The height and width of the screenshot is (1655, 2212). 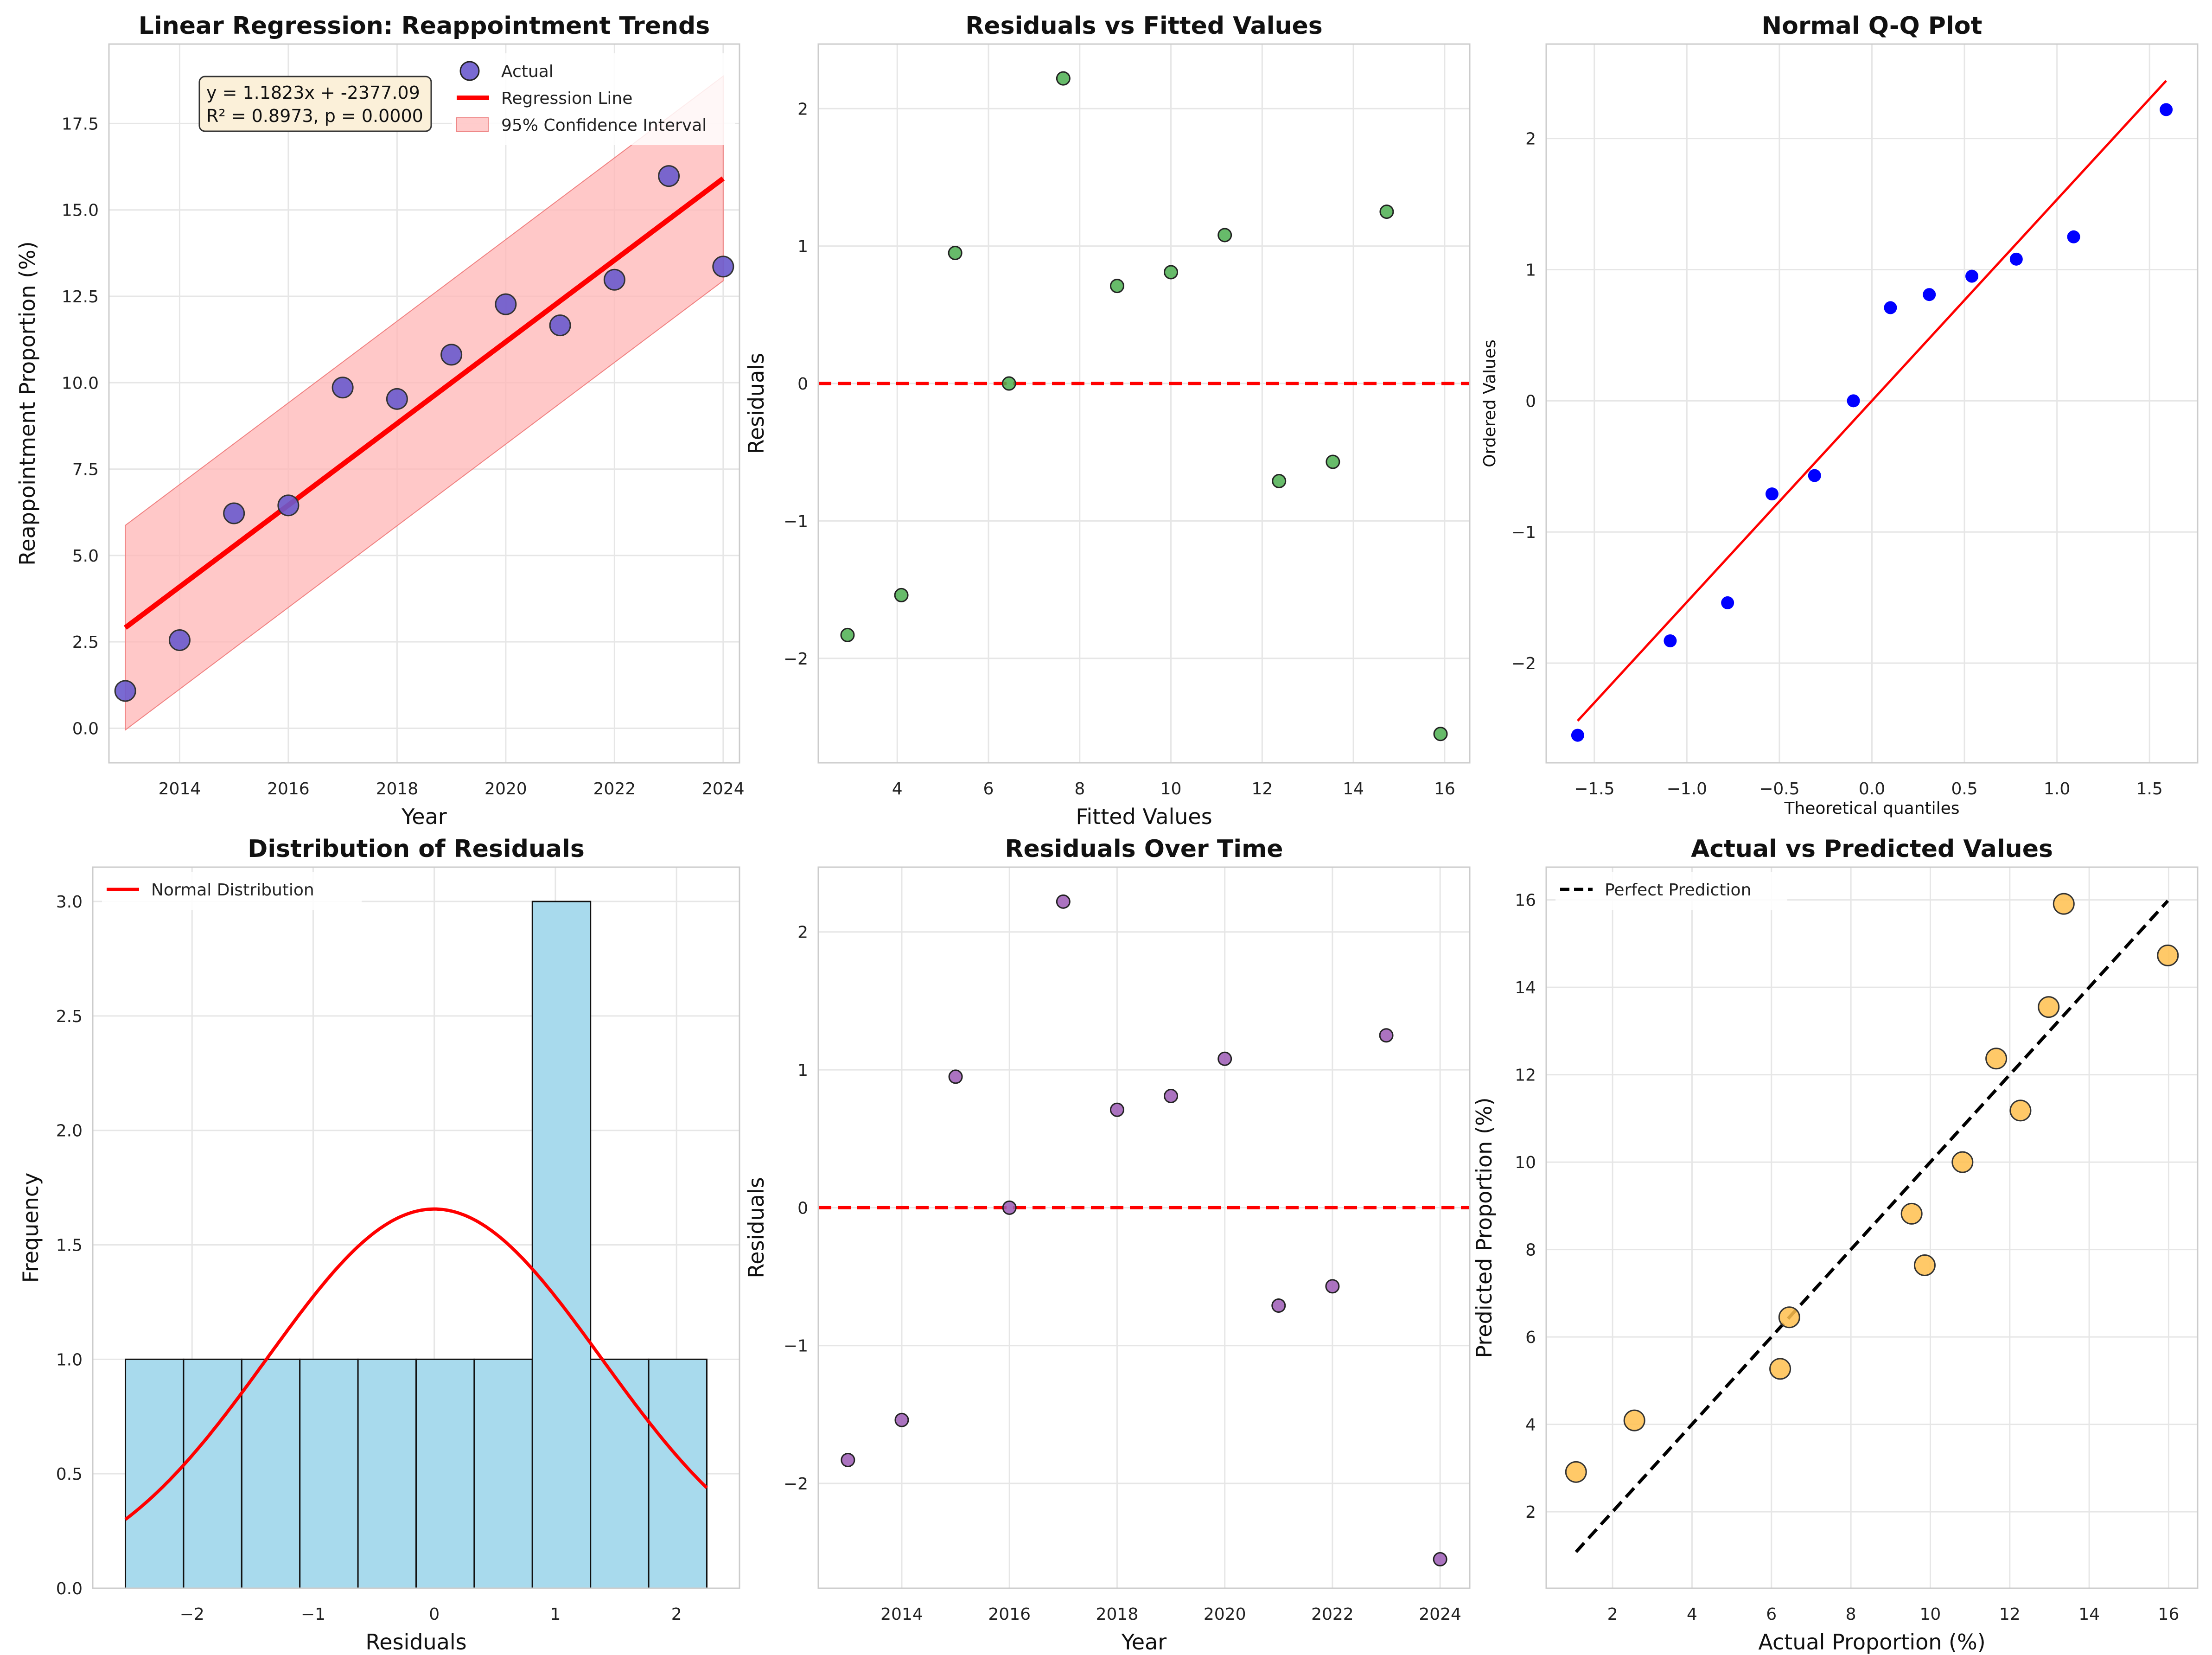 What do you see at coordinates (86, 469) in the screenshot?
I see `y-tick-label: 7.5` at bounding box center [86, 469].